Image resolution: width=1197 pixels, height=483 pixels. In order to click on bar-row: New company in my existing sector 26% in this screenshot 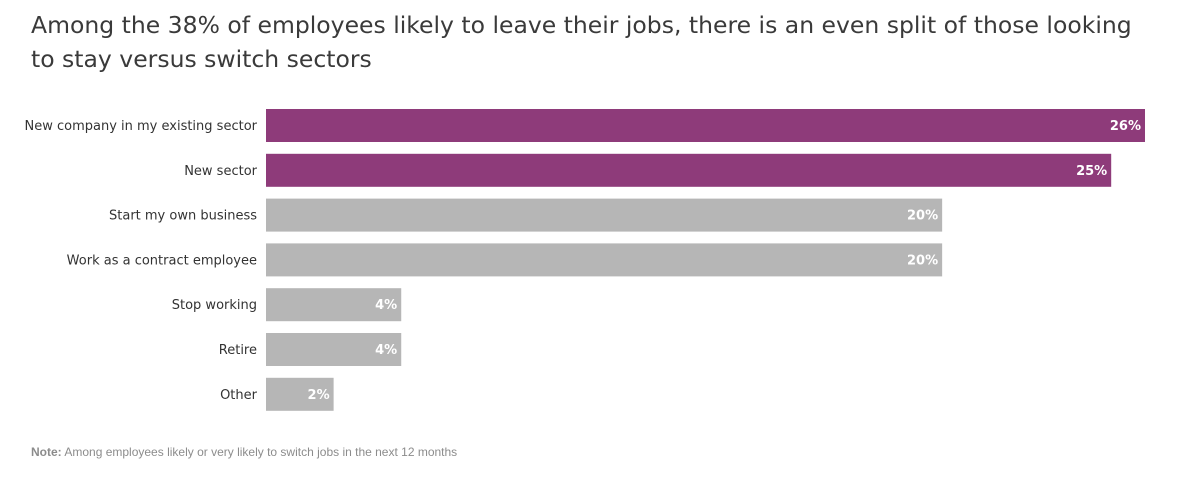, I will do `click(584, 125)`.